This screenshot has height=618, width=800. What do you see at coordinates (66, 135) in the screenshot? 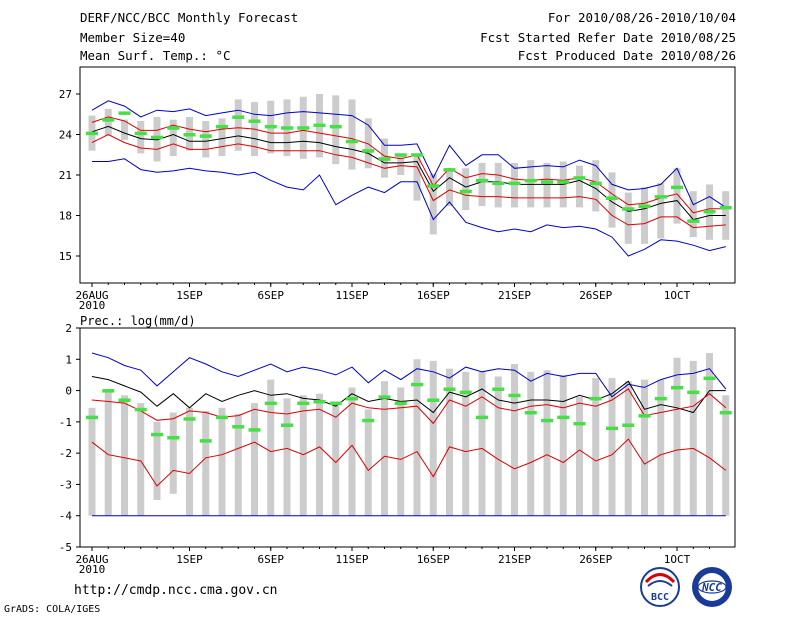
I see `temp-y-tick-label: 24` at bounding box center [66, 135].